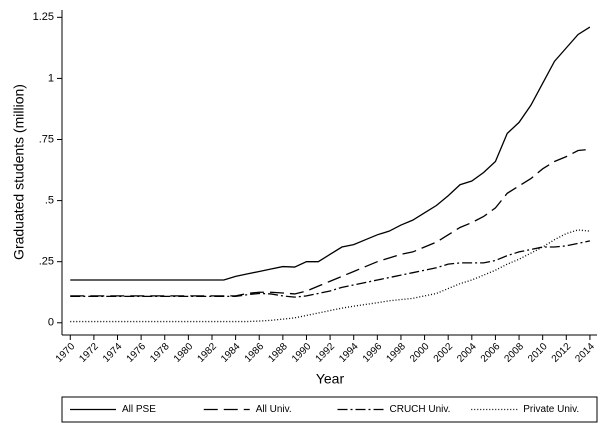 This screenshot has width=605, height=428. I want to click on legend-label: All PSE, so click(139, 409).